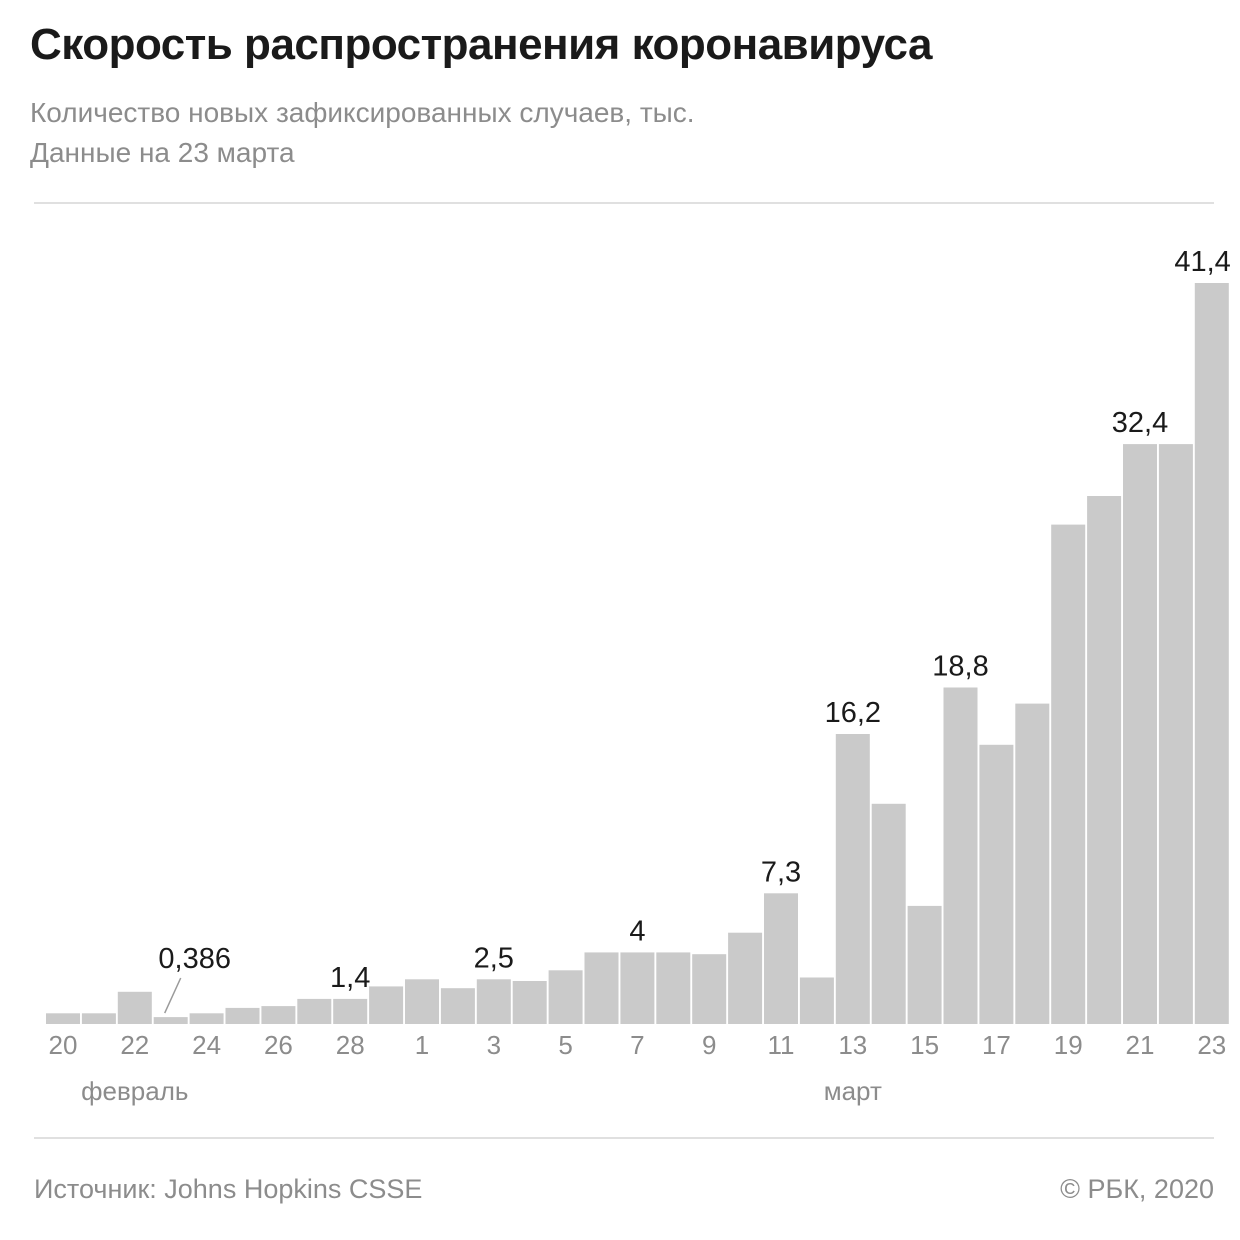 This screenshot has width=1240, height=1240. Describe the element at coordinates (637, 1045) in the screenshot. I see `x-tick-label: 7` at that location.